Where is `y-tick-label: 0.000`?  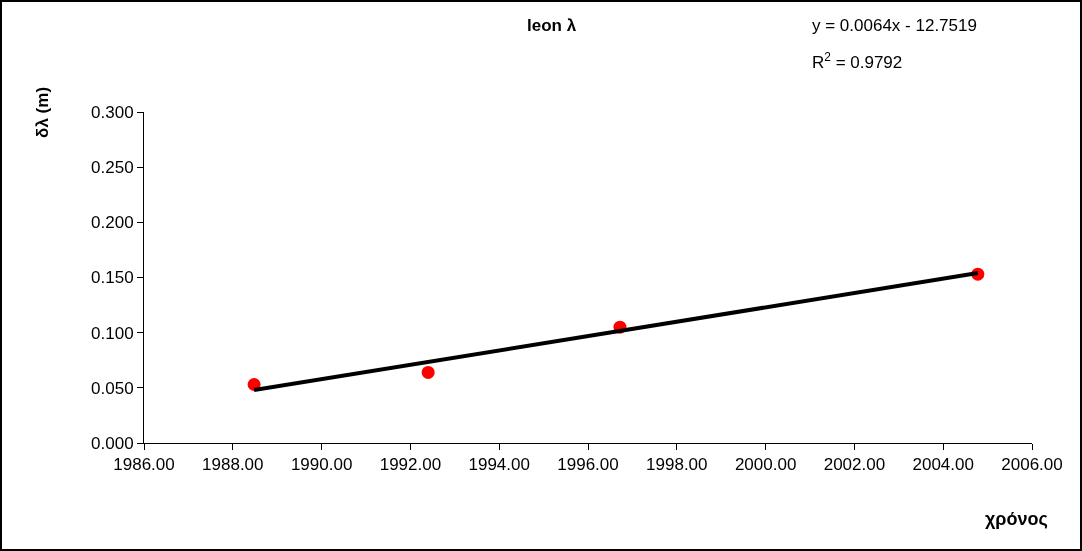 y-tick-label: 0.000 is located at coordinates (112, 443).